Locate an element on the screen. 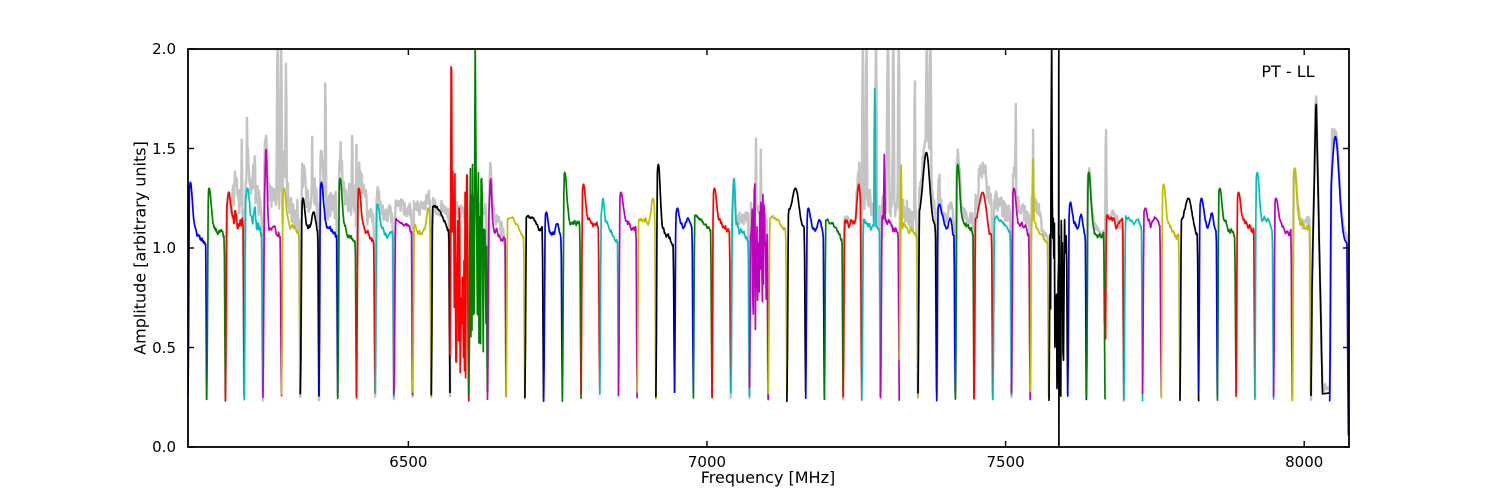 This screenshot has height=500, width=1500. y-tick-label-2.0: 2.0 is located at coordinates (164, 49).